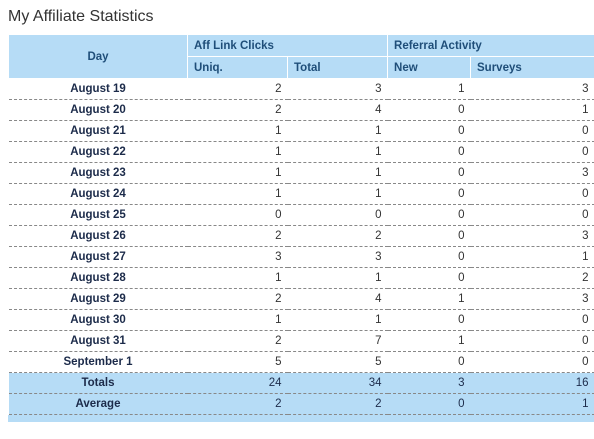  I want to click on data-row: August 23 1 1 0 3, so click(301, 173).